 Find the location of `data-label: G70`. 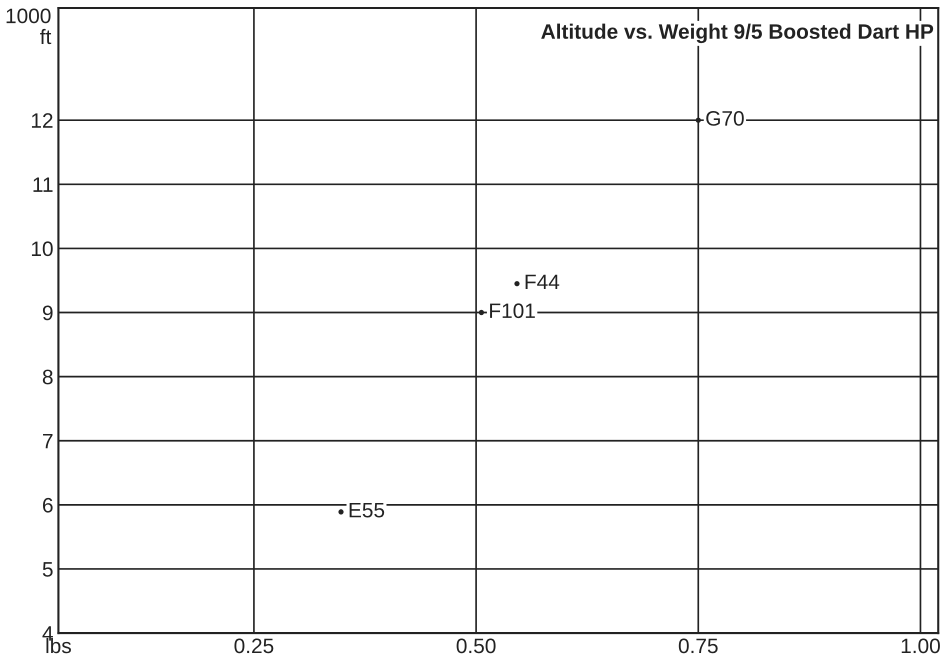

data-label: G70 is located at coordinates (725, 118).